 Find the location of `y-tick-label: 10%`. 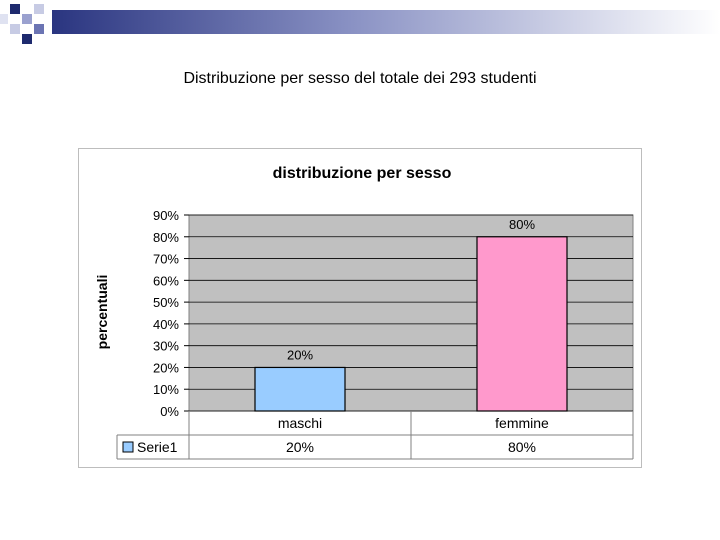

y-tick-label: 10% is located at coordinates (166, 389).